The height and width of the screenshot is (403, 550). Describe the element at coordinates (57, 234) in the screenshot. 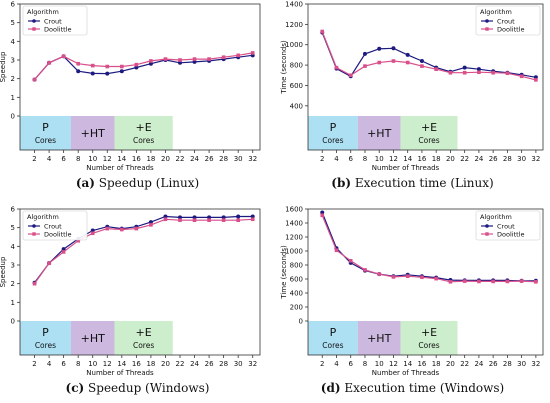

I see `legend-label: Doolittle` at that location.